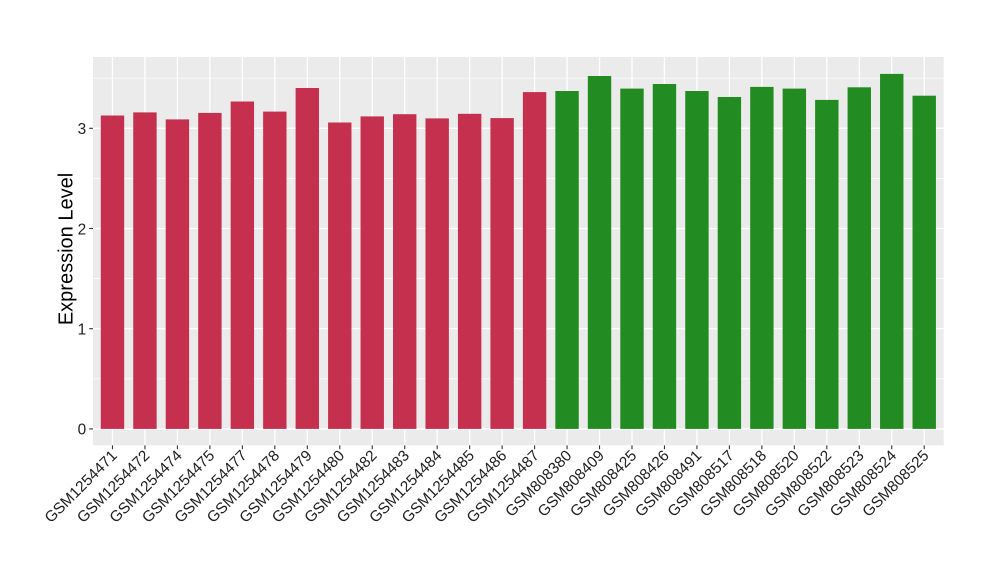 The height and width of the screenshot is (585, 1000). What do you see at coordinates (82, 129) in the screenshot?
I see `svg-text: 3` at bounding box center [82, 129].